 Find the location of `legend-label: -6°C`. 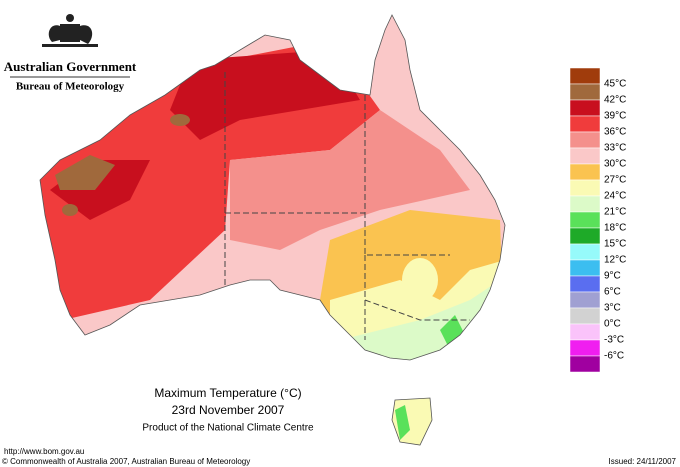

legend-label: -6°C is located at coordinates (614, 356).